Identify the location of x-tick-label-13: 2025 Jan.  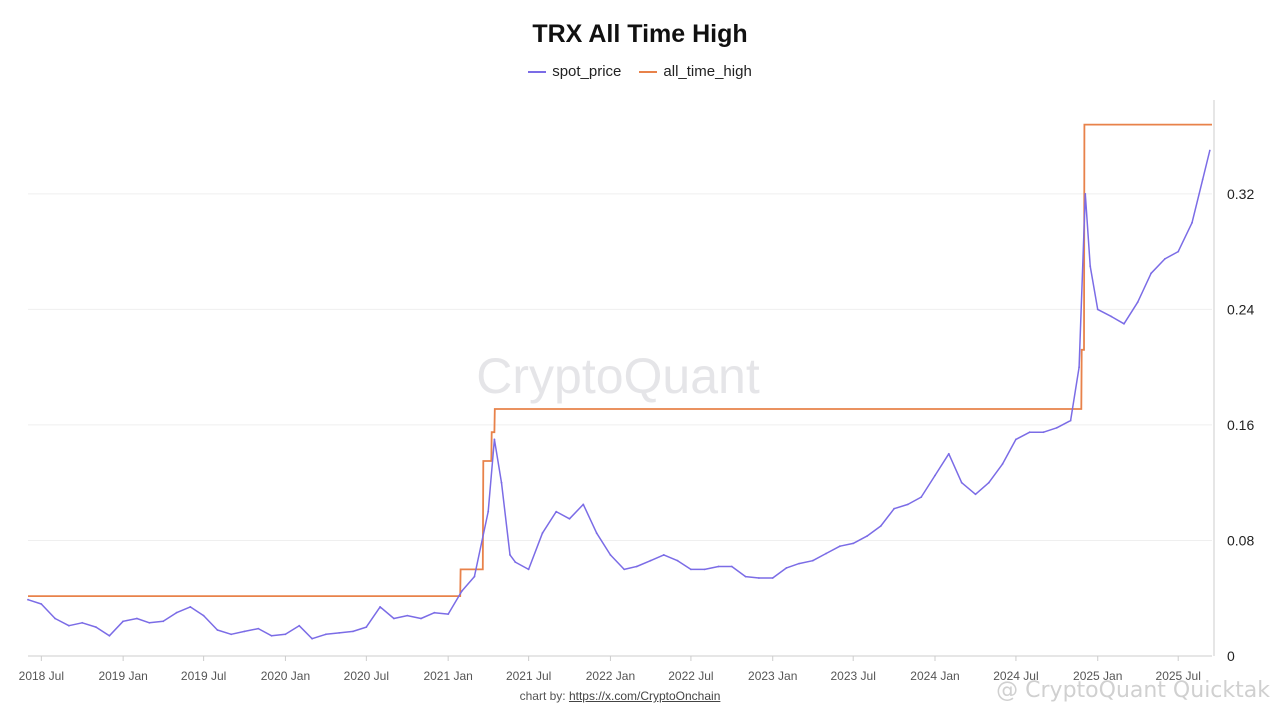
(1097, 676).